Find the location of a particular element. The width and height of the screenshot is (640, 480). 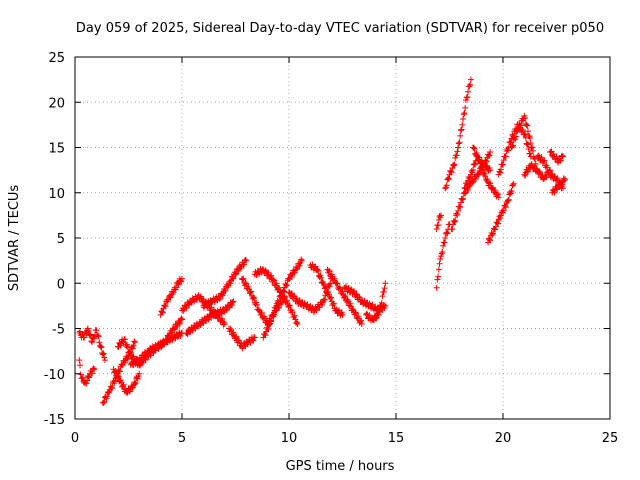

x-tick-label: 15 is located at coordinates (396, 438).